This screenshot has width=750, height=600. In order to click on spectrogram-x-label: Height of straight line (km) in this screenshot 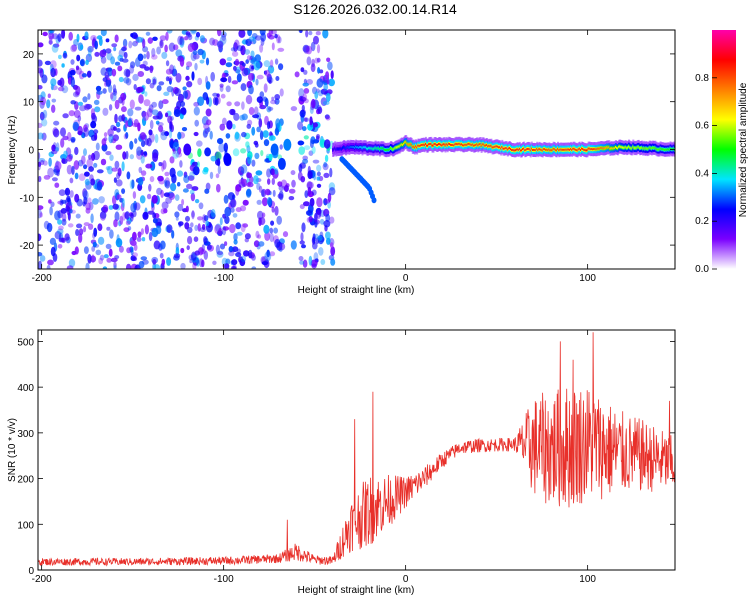, I will do `click(356, 290)`.